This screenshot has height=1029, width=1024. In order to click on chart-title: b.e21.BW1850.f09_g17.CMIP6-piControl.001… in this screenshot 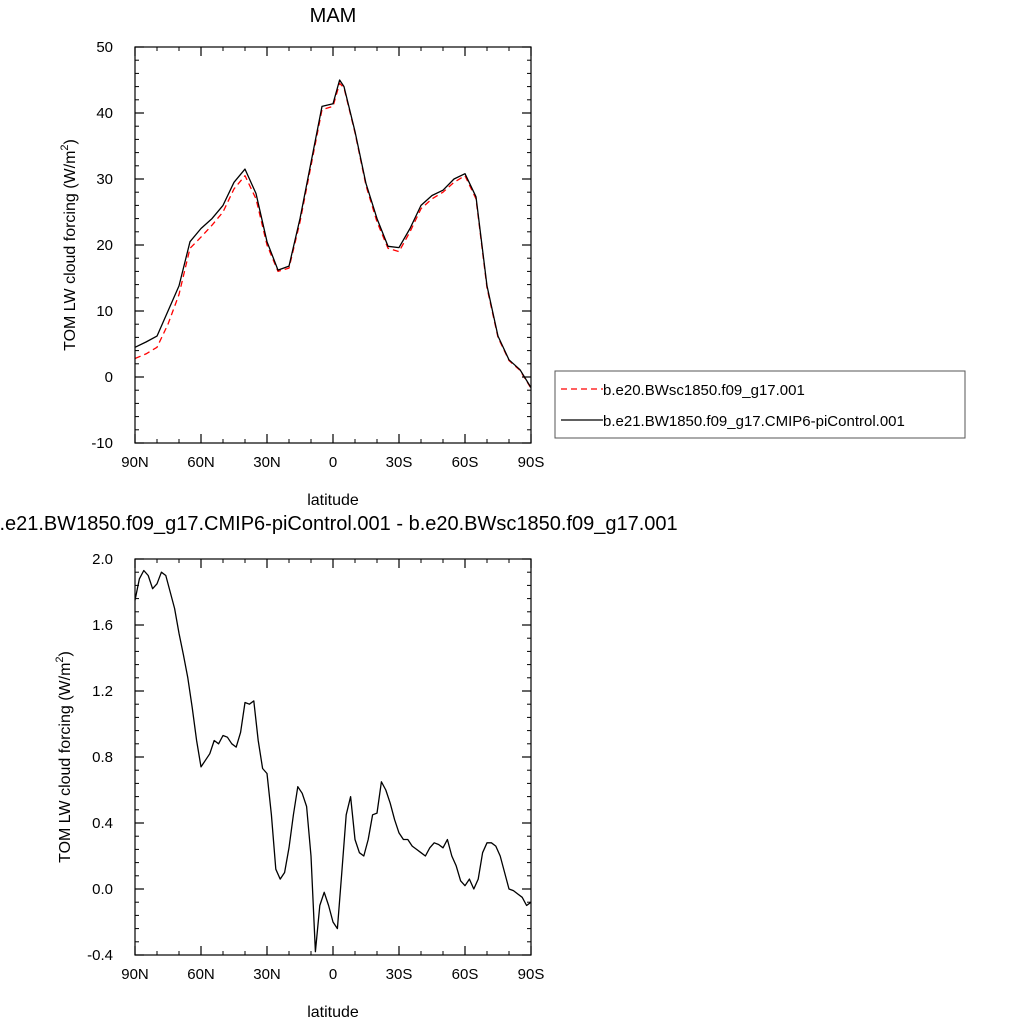, I will do `click(339, 524)`.